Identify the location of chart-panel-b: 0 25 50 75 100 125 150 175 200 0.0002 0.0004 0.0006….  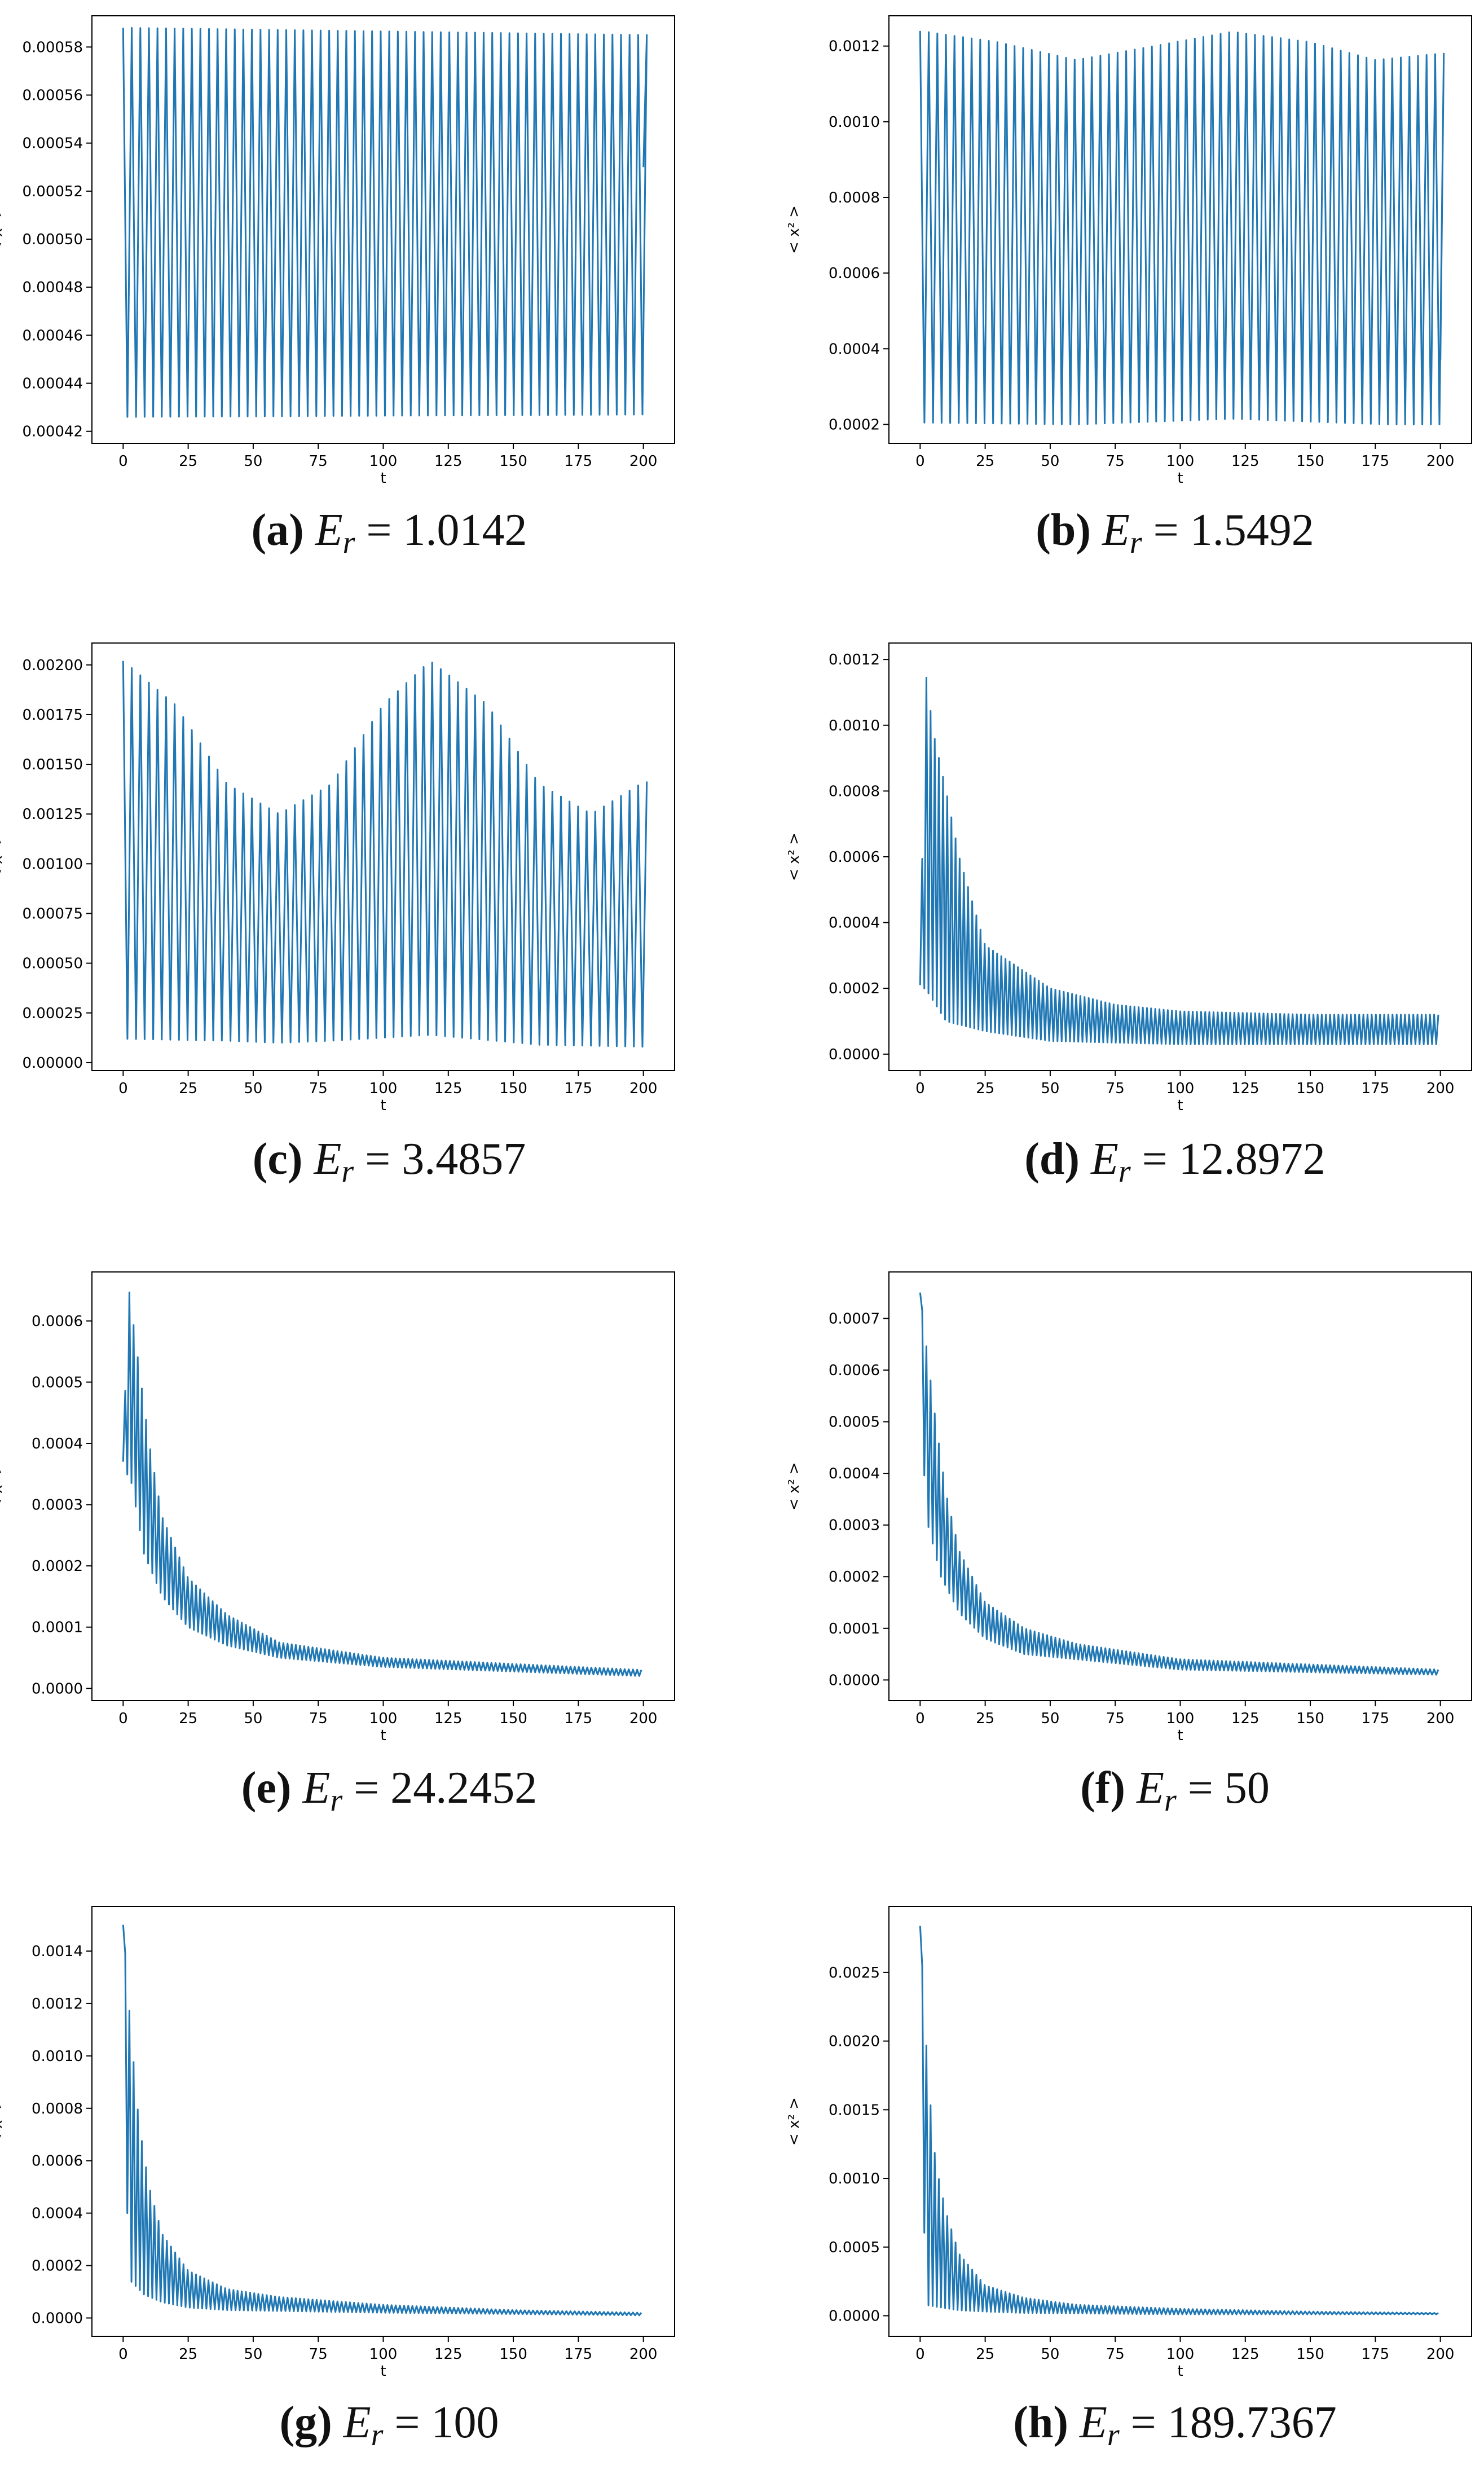
(1129, 251).